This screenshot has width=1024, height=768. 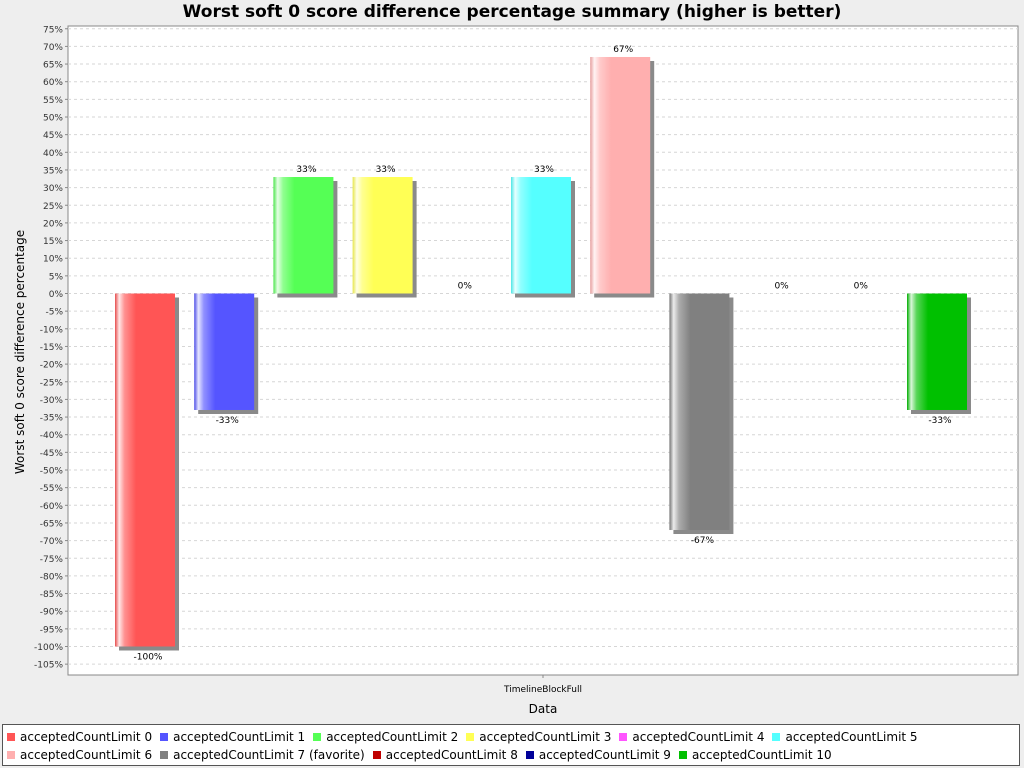 I want to click on y-tick-label: -90%, so click(x=52, y=613).